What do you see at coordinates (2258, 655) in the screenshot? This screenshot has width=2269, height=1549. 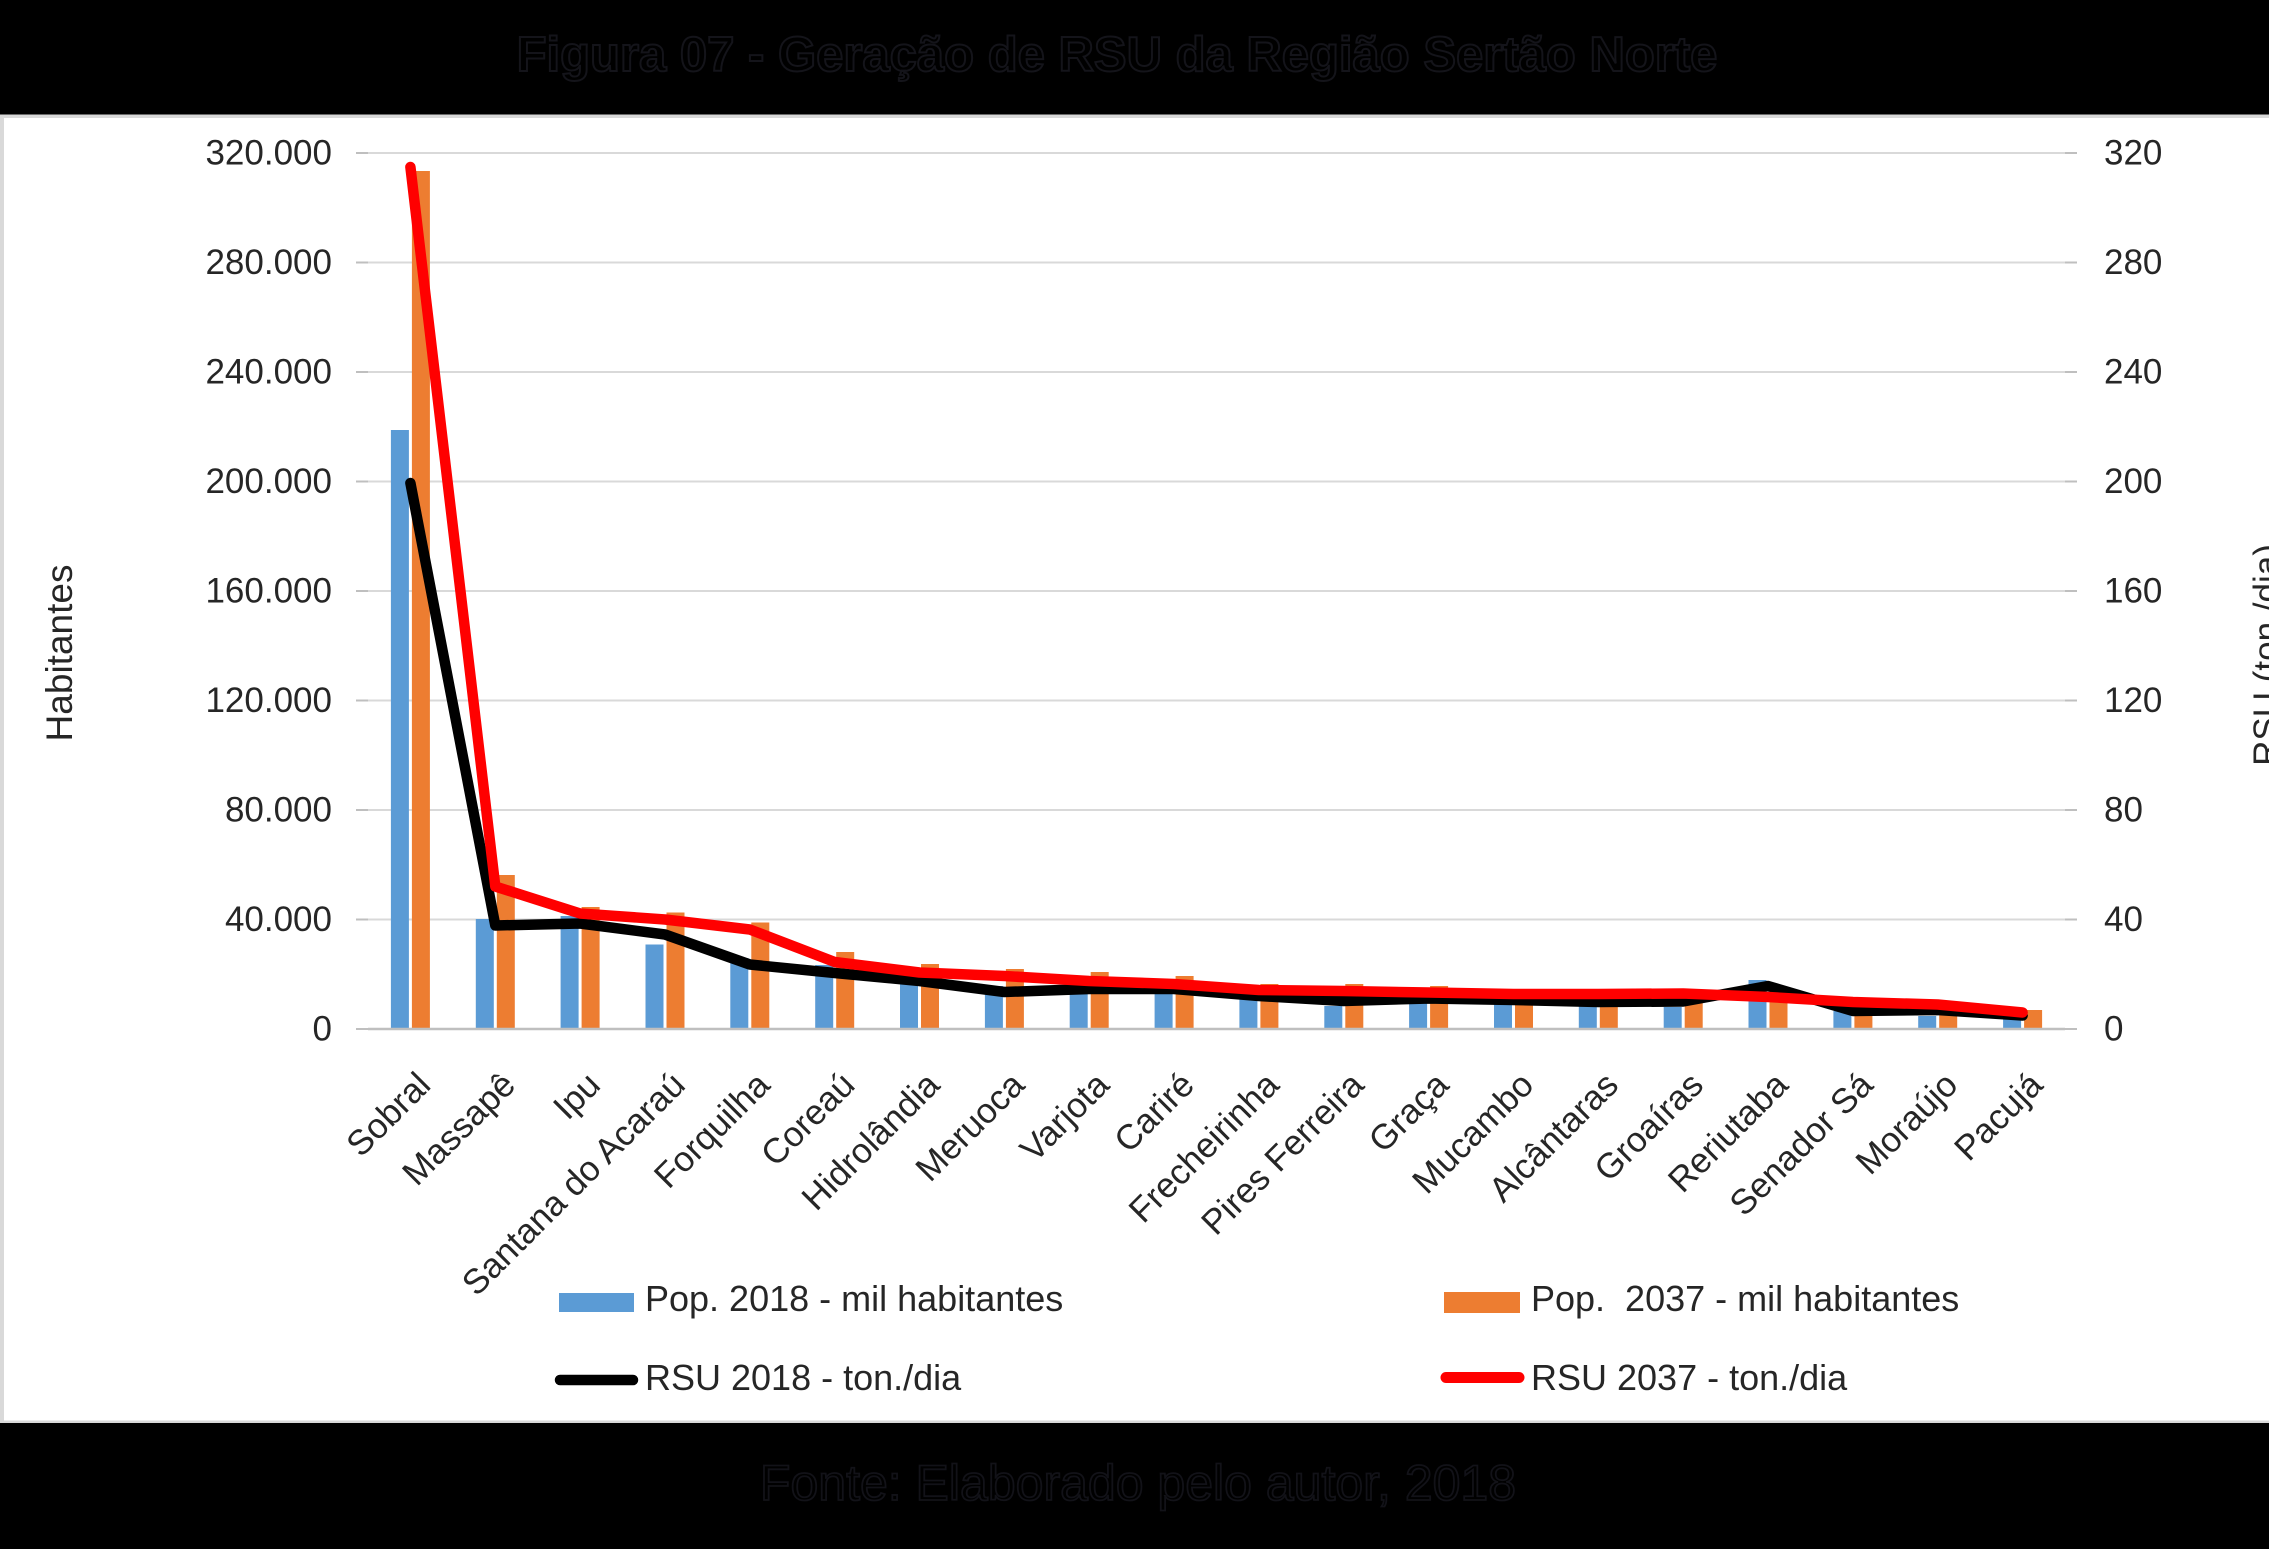 I see `svg-text: RSU (ton./dia)` at bounding box center [2258, 655].